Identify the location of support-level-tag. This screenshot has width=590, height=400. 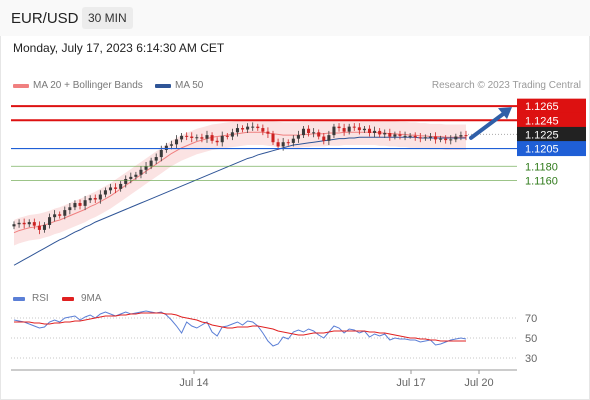
(551, 149).